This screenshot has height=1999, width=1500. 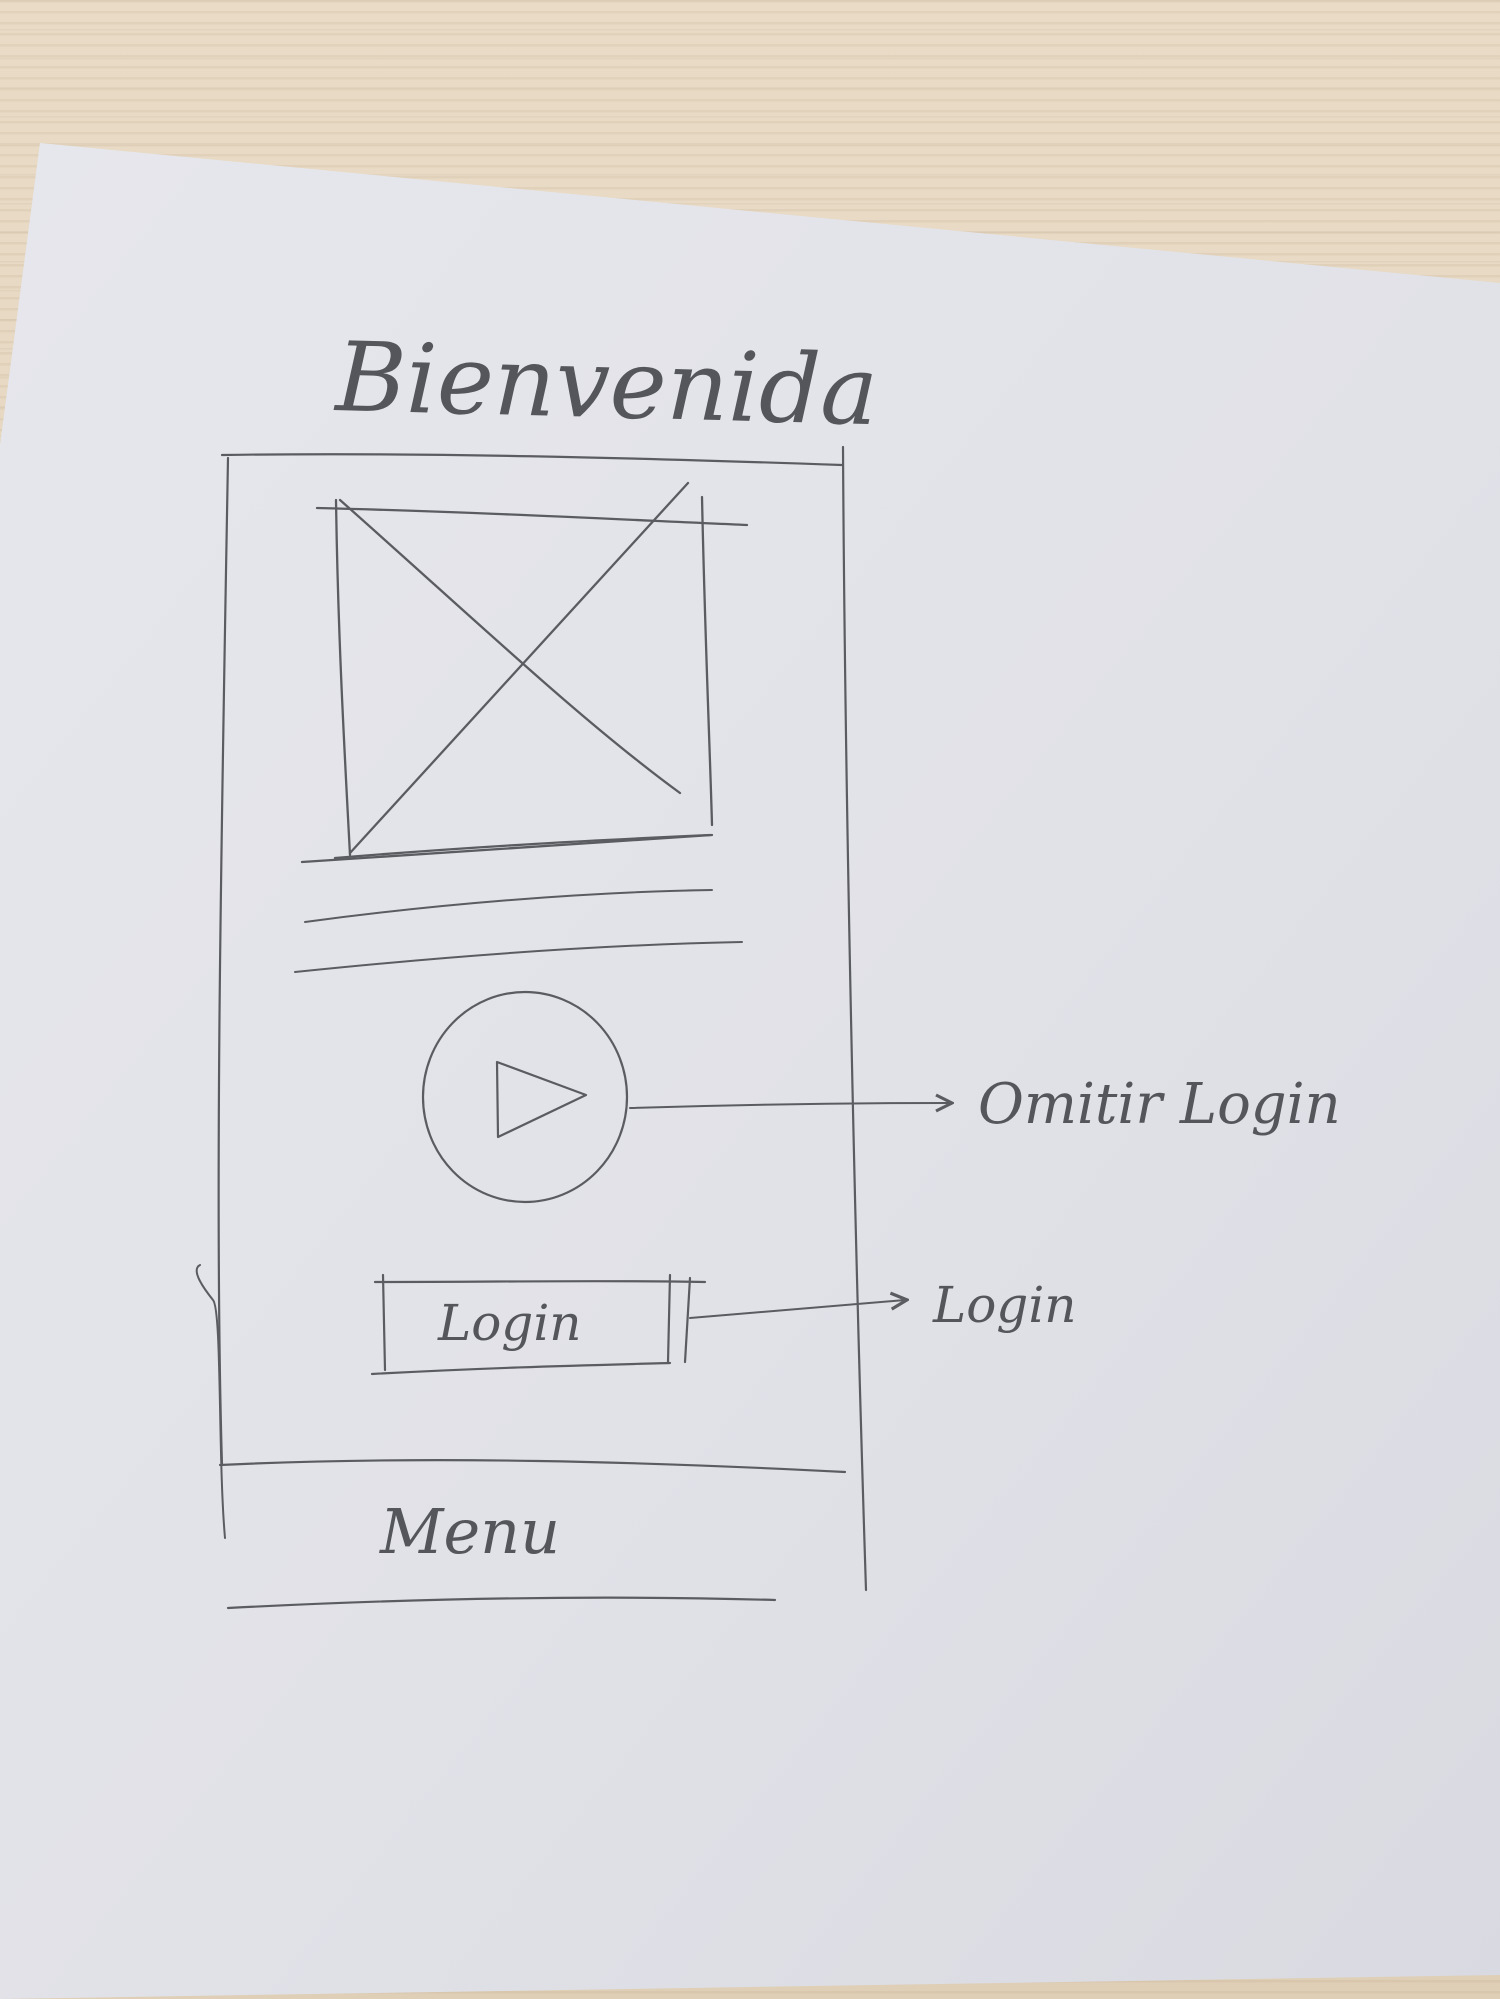 I want to click on play-button, so click(x=525, y=1097).